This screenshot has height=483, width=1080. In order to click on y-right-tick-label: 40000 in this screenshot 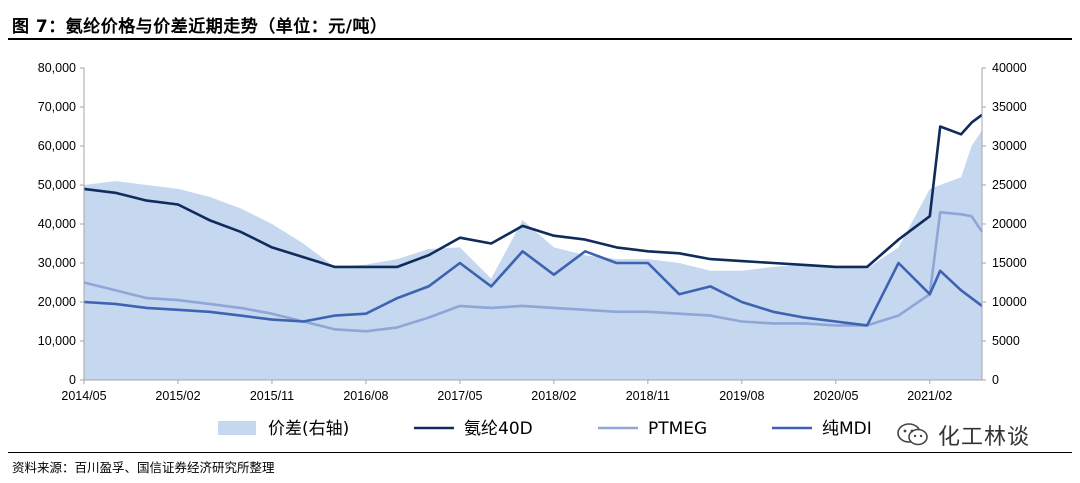, I will do `click(1009, 68)`.